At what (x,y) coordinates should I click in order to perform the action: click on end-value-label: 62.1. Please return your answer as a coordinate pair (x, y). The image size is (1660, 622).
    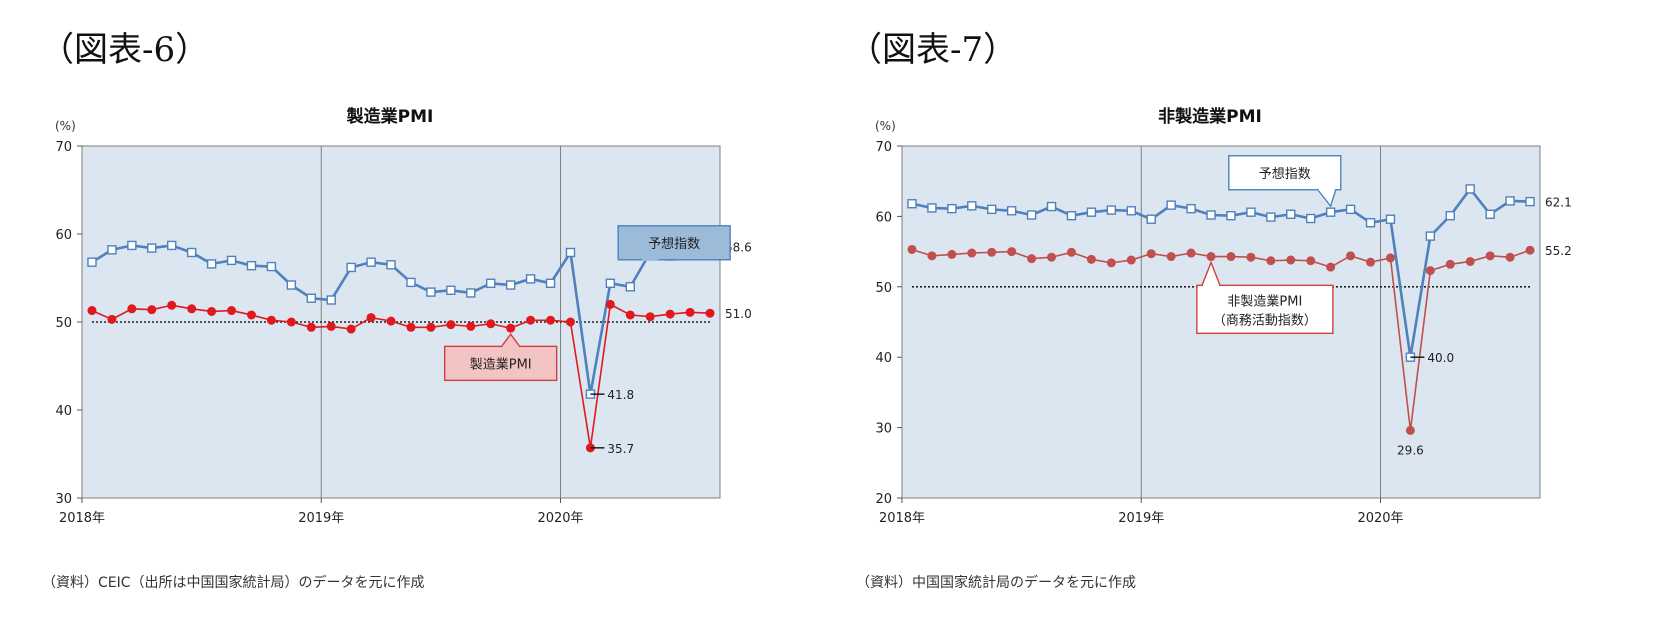
    Looking at the image, I should click on (1558, 203).